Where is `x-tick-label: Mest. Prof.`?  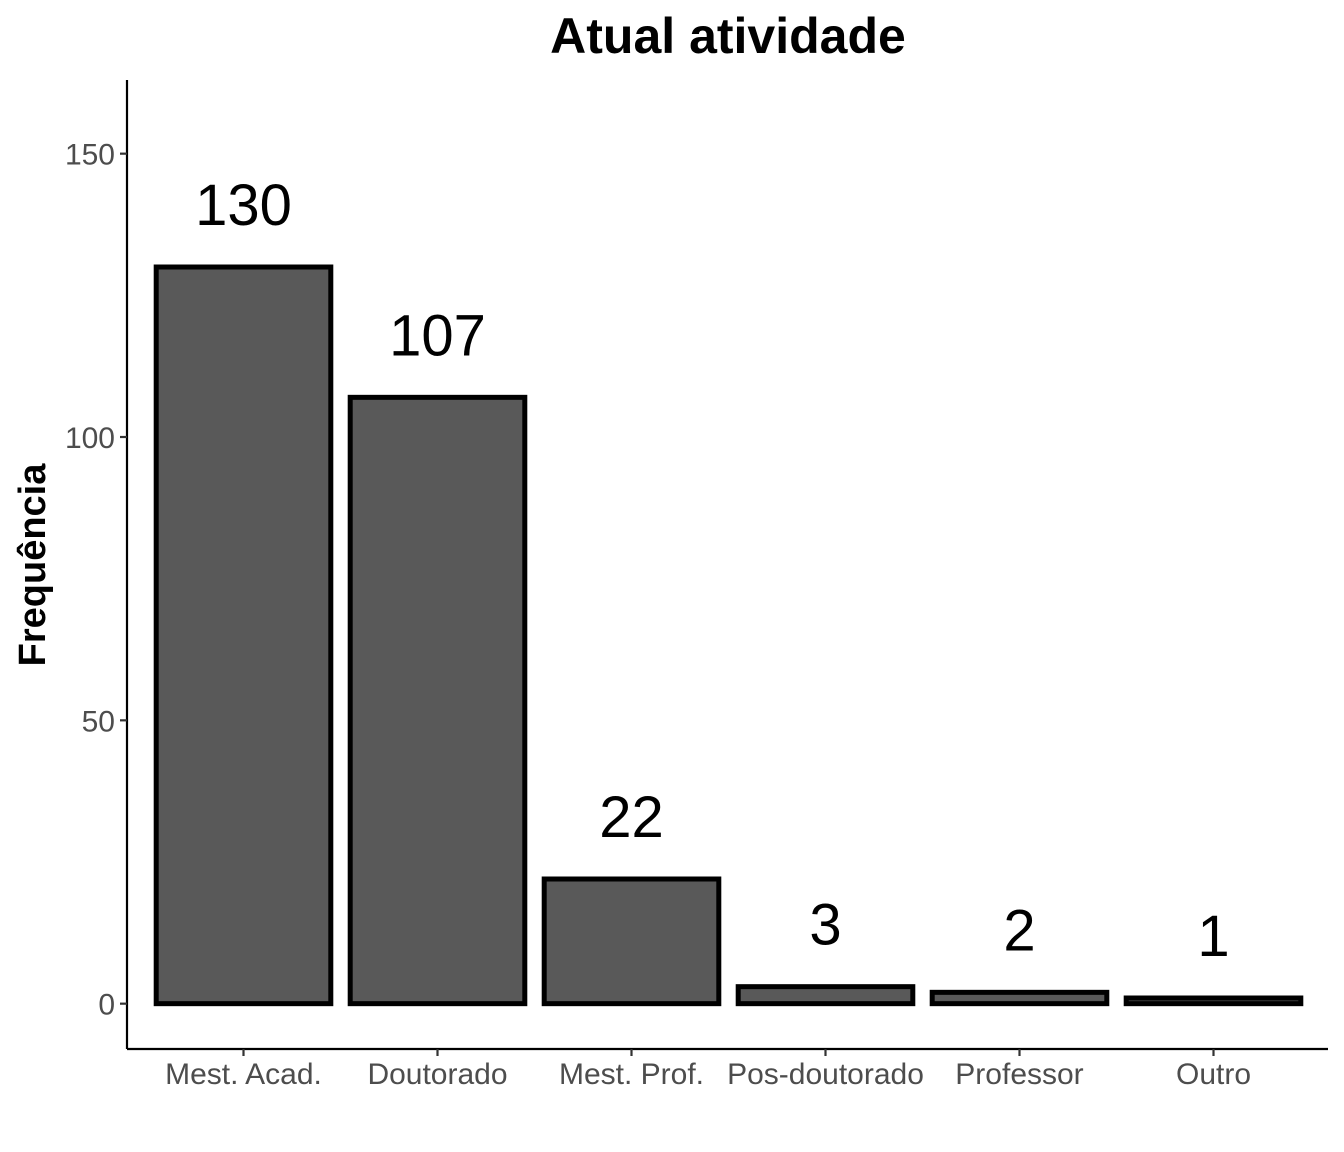 x-tick-label: Mest. Prof. is located at coordinates (631, 1074).